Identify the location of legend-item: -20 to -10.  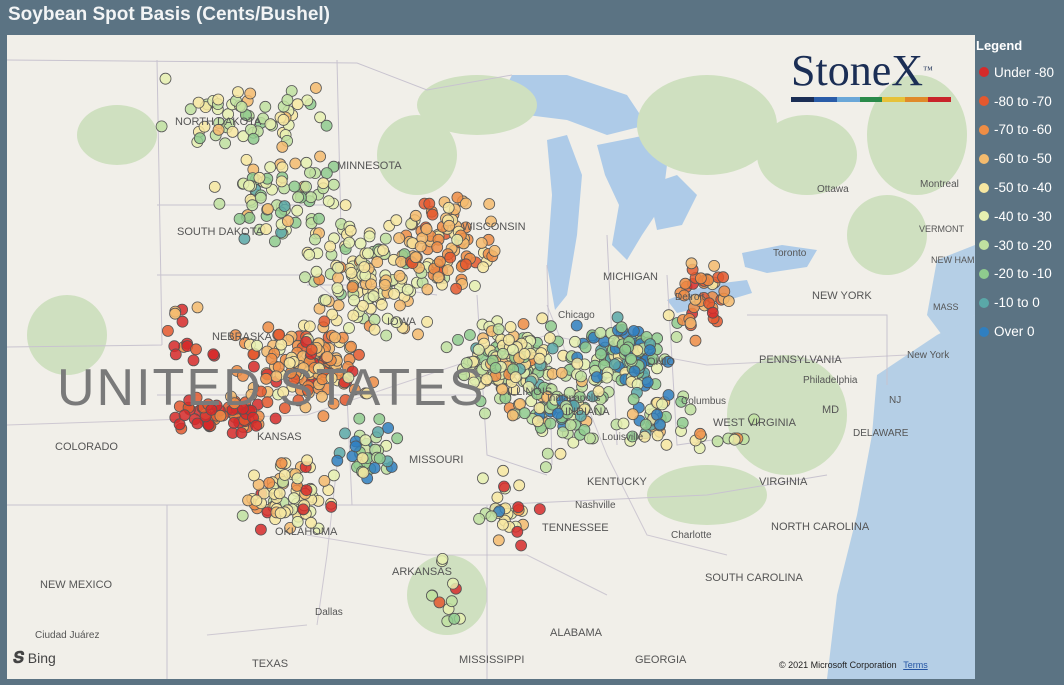
(1019, 274).